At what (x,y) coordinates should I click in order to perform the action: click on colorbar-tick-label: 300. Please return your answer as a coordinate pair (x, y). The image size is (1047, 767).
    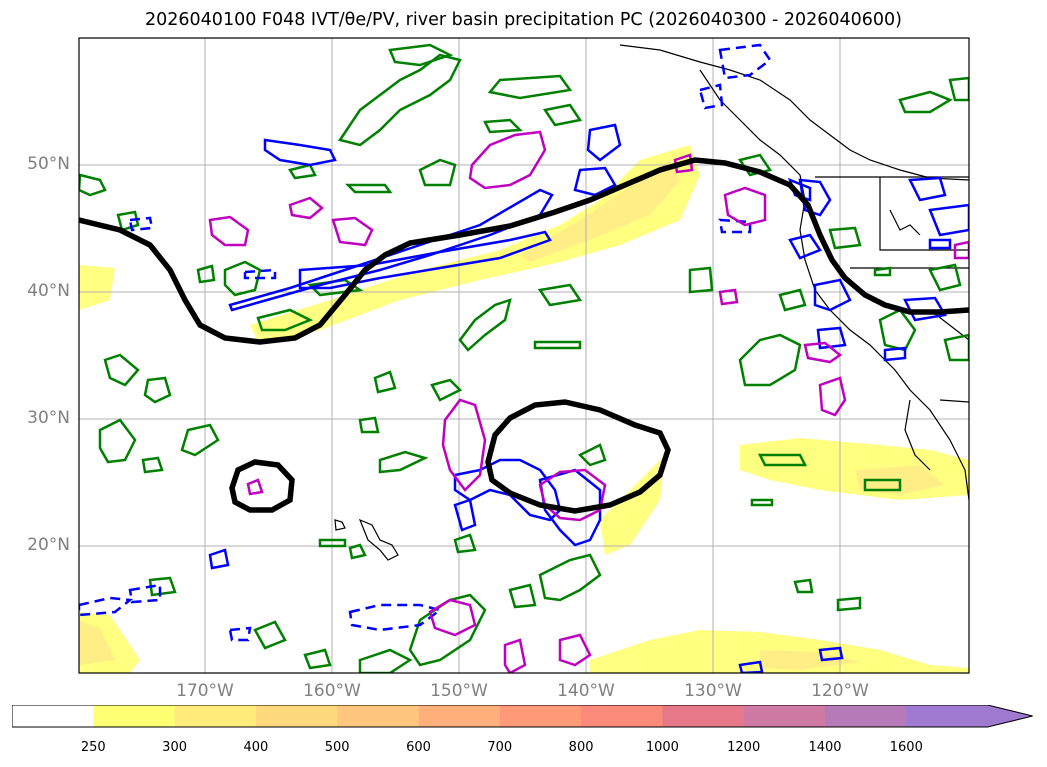
    Looking at the image, I should click on (174, 747).